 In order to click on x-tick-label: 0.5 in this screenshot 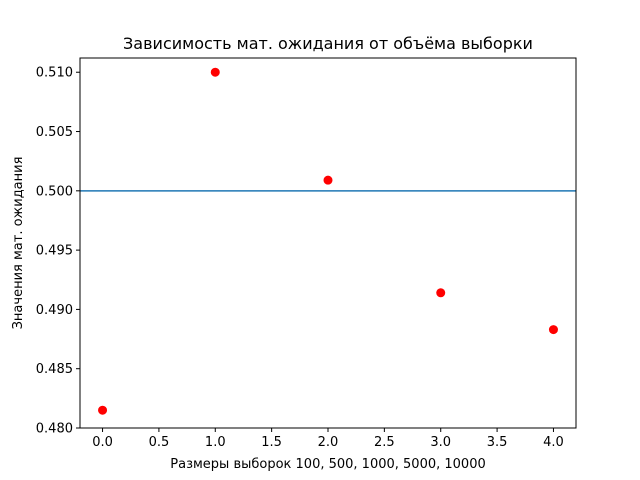, I will do `click(159, 442)`.